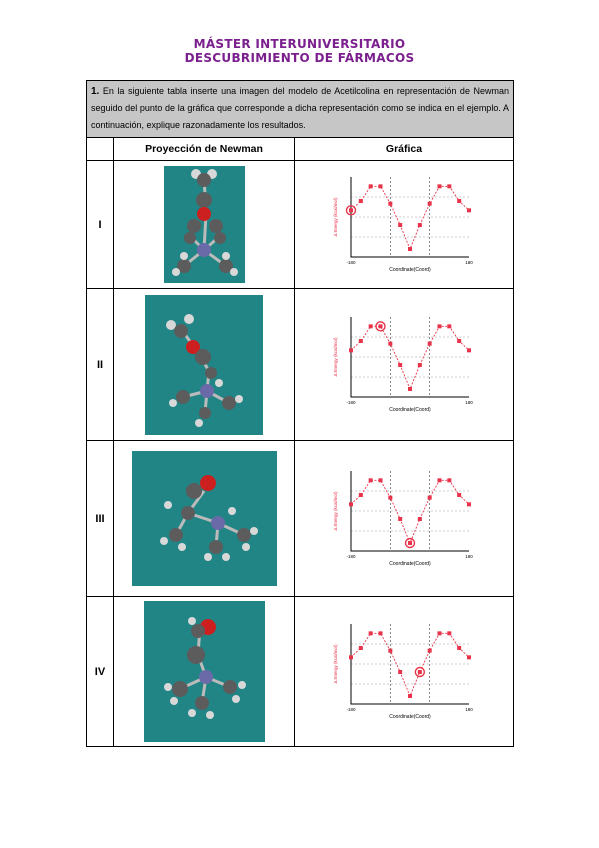  Describe the element at coordinates (204, 149) in the screenshot. I see `column-header-projection: Proyección de Newman` at that location.